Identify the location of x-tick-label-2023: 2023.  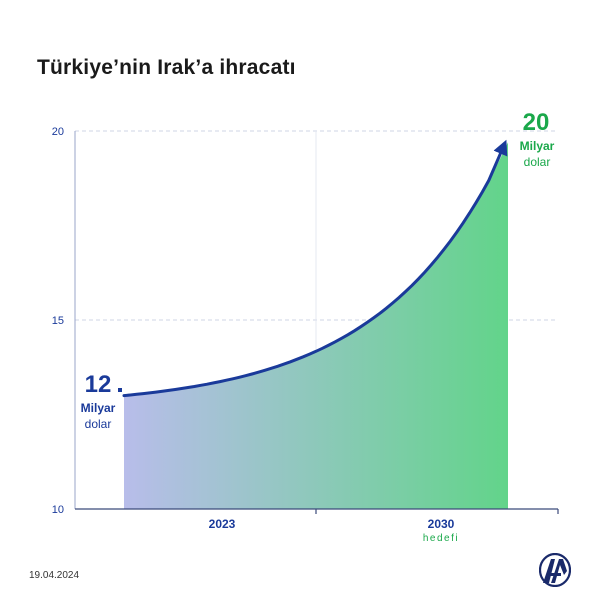
(222, 524).